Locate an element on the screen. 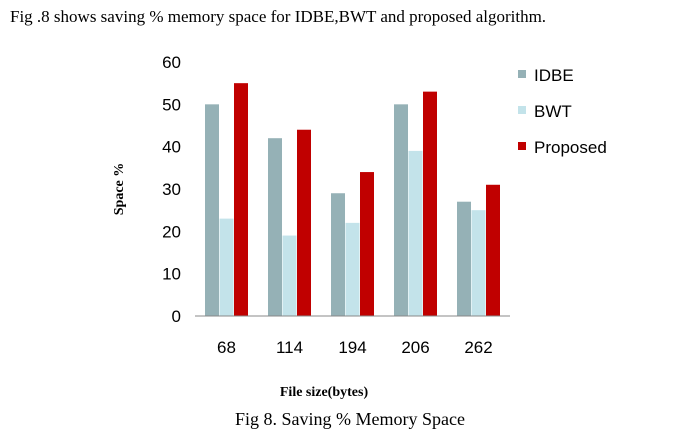 This screenshot has height=434, width=700. y-tick-label: 30 is located at coordinates (171, 189).